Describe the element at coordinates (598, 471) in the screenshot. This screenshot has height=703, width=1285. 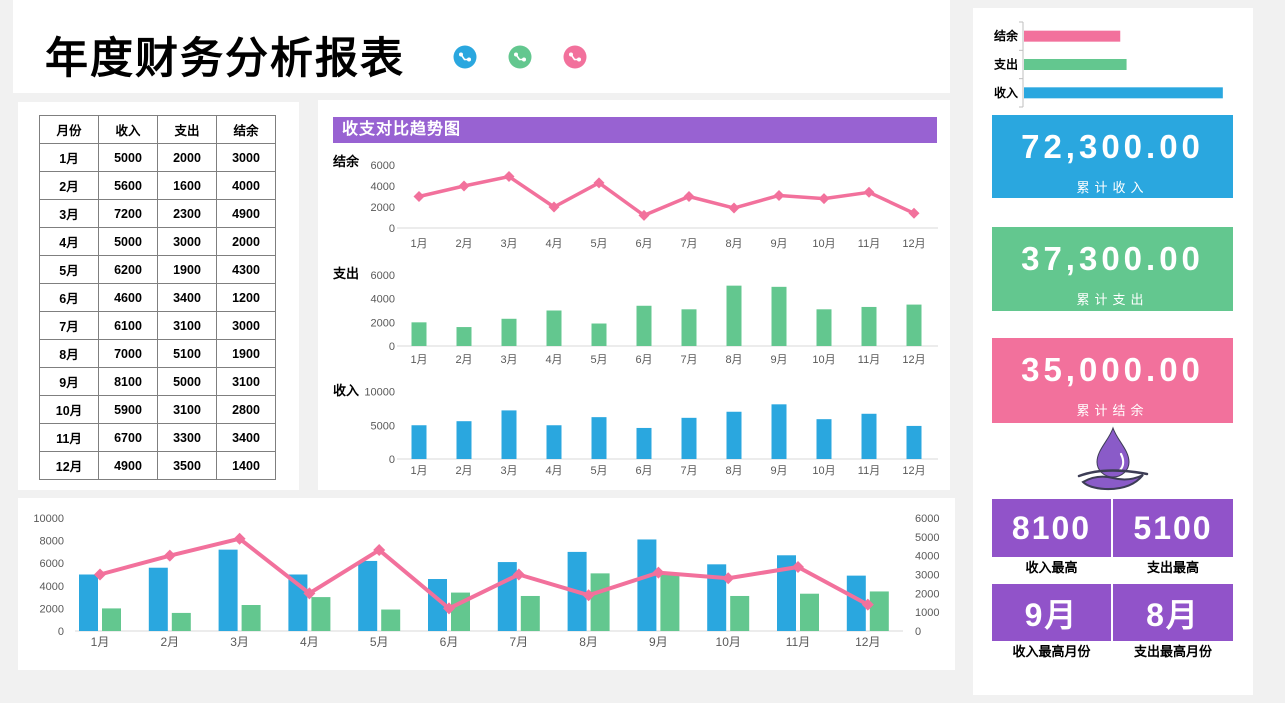
I see `svg-text: 5月` at that location.